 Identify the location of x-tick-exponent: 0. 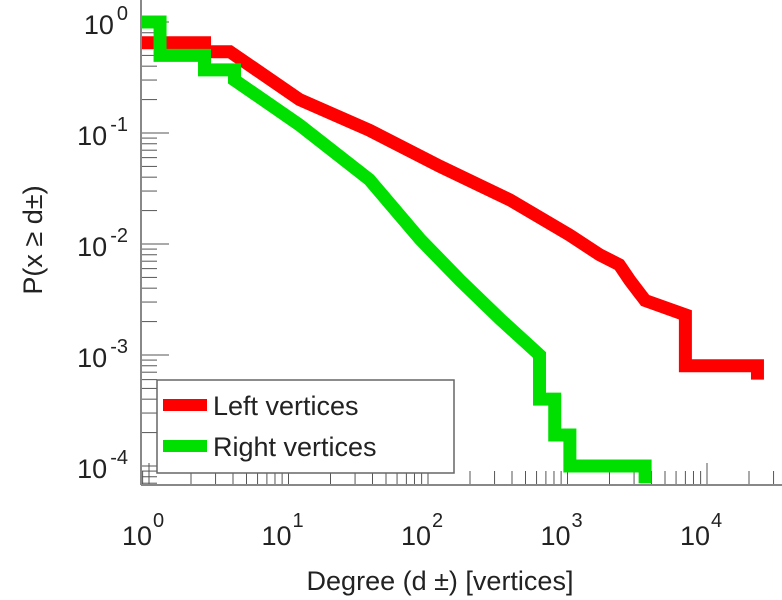
(158, 521).